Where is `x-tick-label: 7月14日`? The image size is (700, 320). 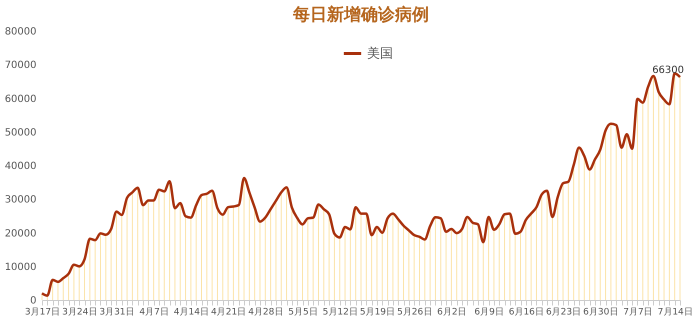
x-tick-label: 7月14日 is located at coordinates (675, 313).